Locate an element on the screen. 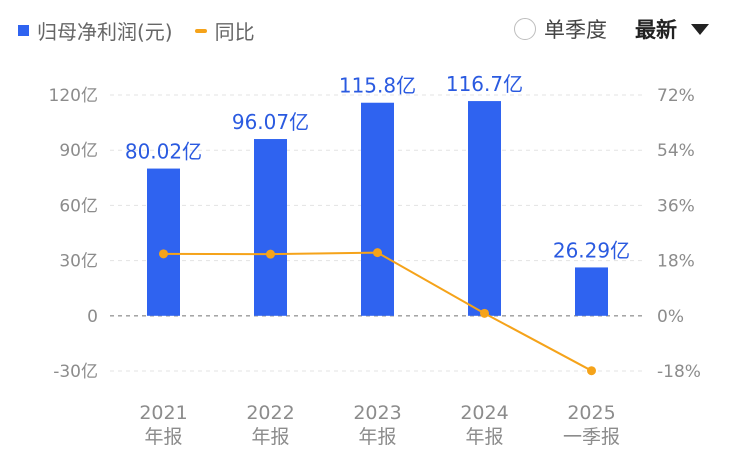  y-left-tick-label: 120亿 is located at coordinates (73, 96).